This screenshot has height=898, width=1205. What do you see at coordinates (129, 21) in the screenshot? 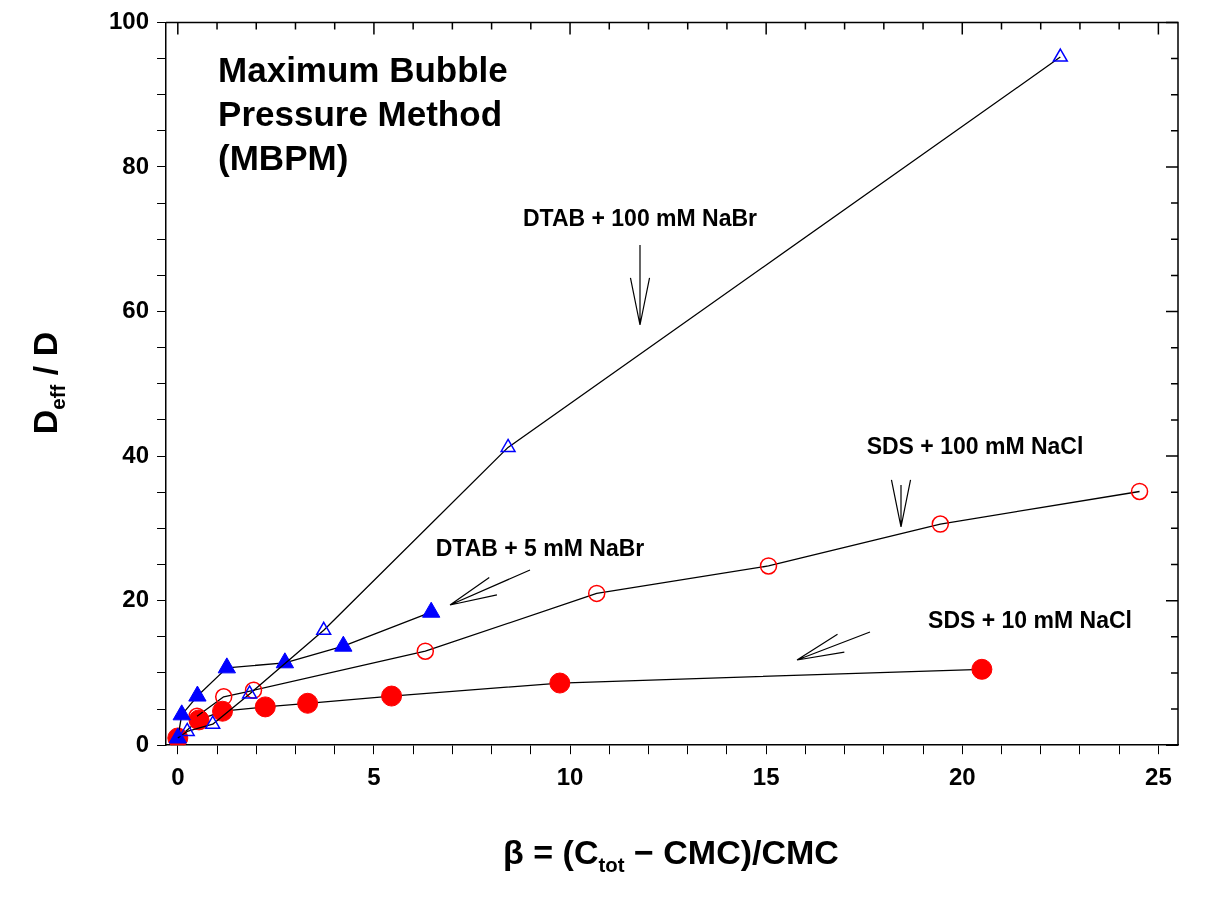
I see `y-tick-label: 100` at bounding box center [129, 21].